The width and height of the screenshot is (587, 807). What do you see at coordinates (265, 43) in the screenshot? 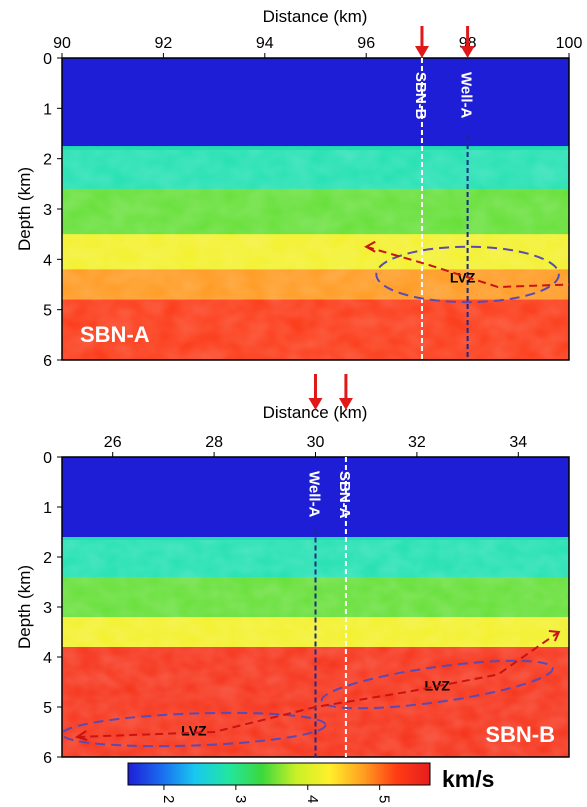
I see `x-tick-label: 94` at bounding box center [265, 43].